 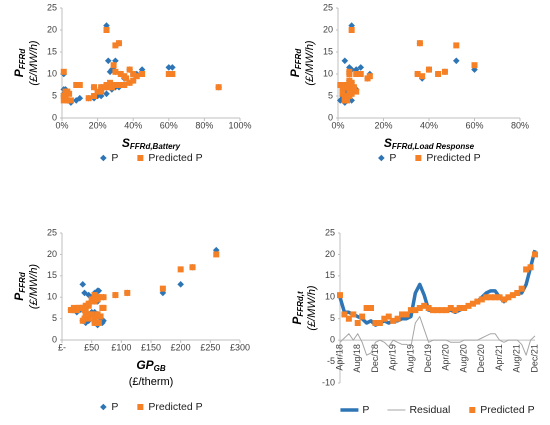 I want to click on x-tick-label: Aug/19, so click(x=410, y=358).